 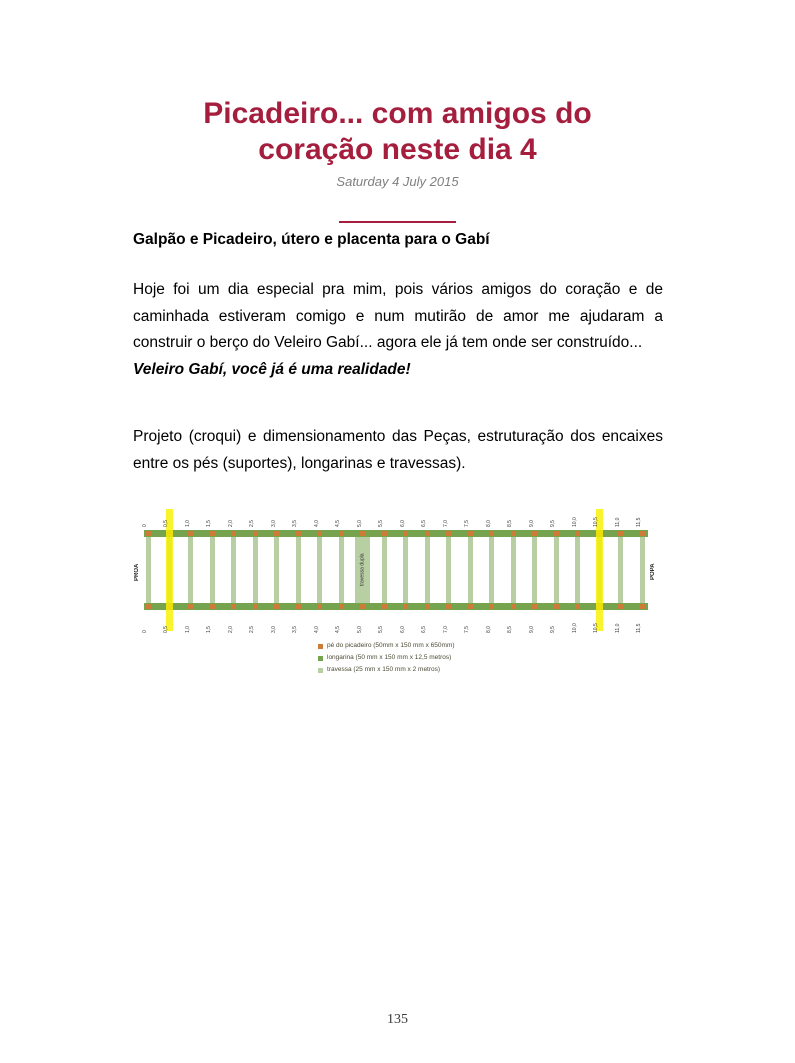 I want to click on tick-label-top: 1,0, so click(x=187, y=523).